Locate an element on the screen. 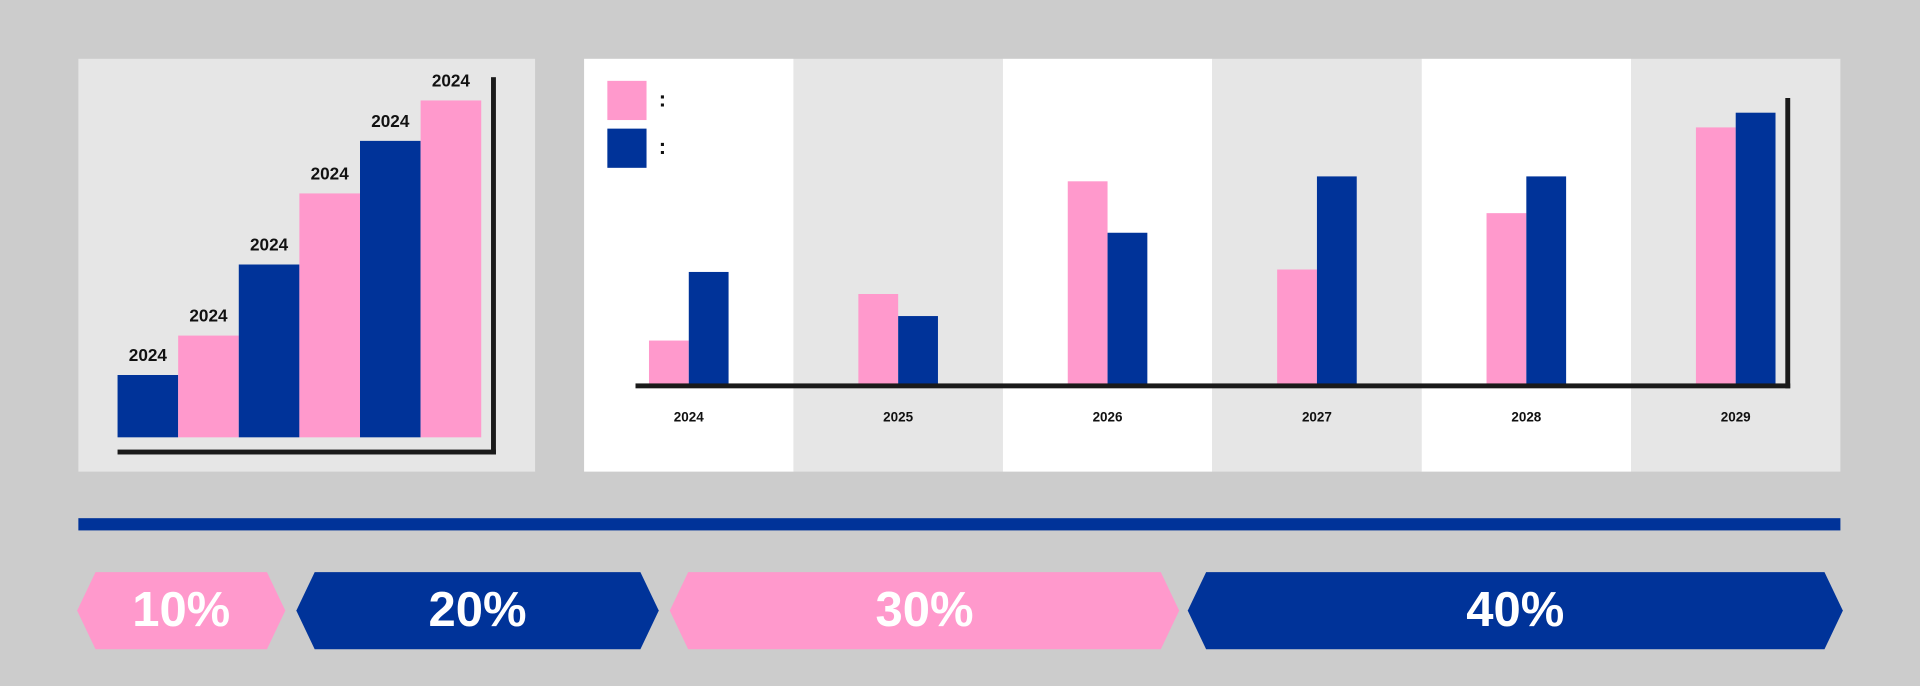 The width and height of the screenshot is (1920, 686). x-tick-label: 2028 is located at coordinates (1526, 416).